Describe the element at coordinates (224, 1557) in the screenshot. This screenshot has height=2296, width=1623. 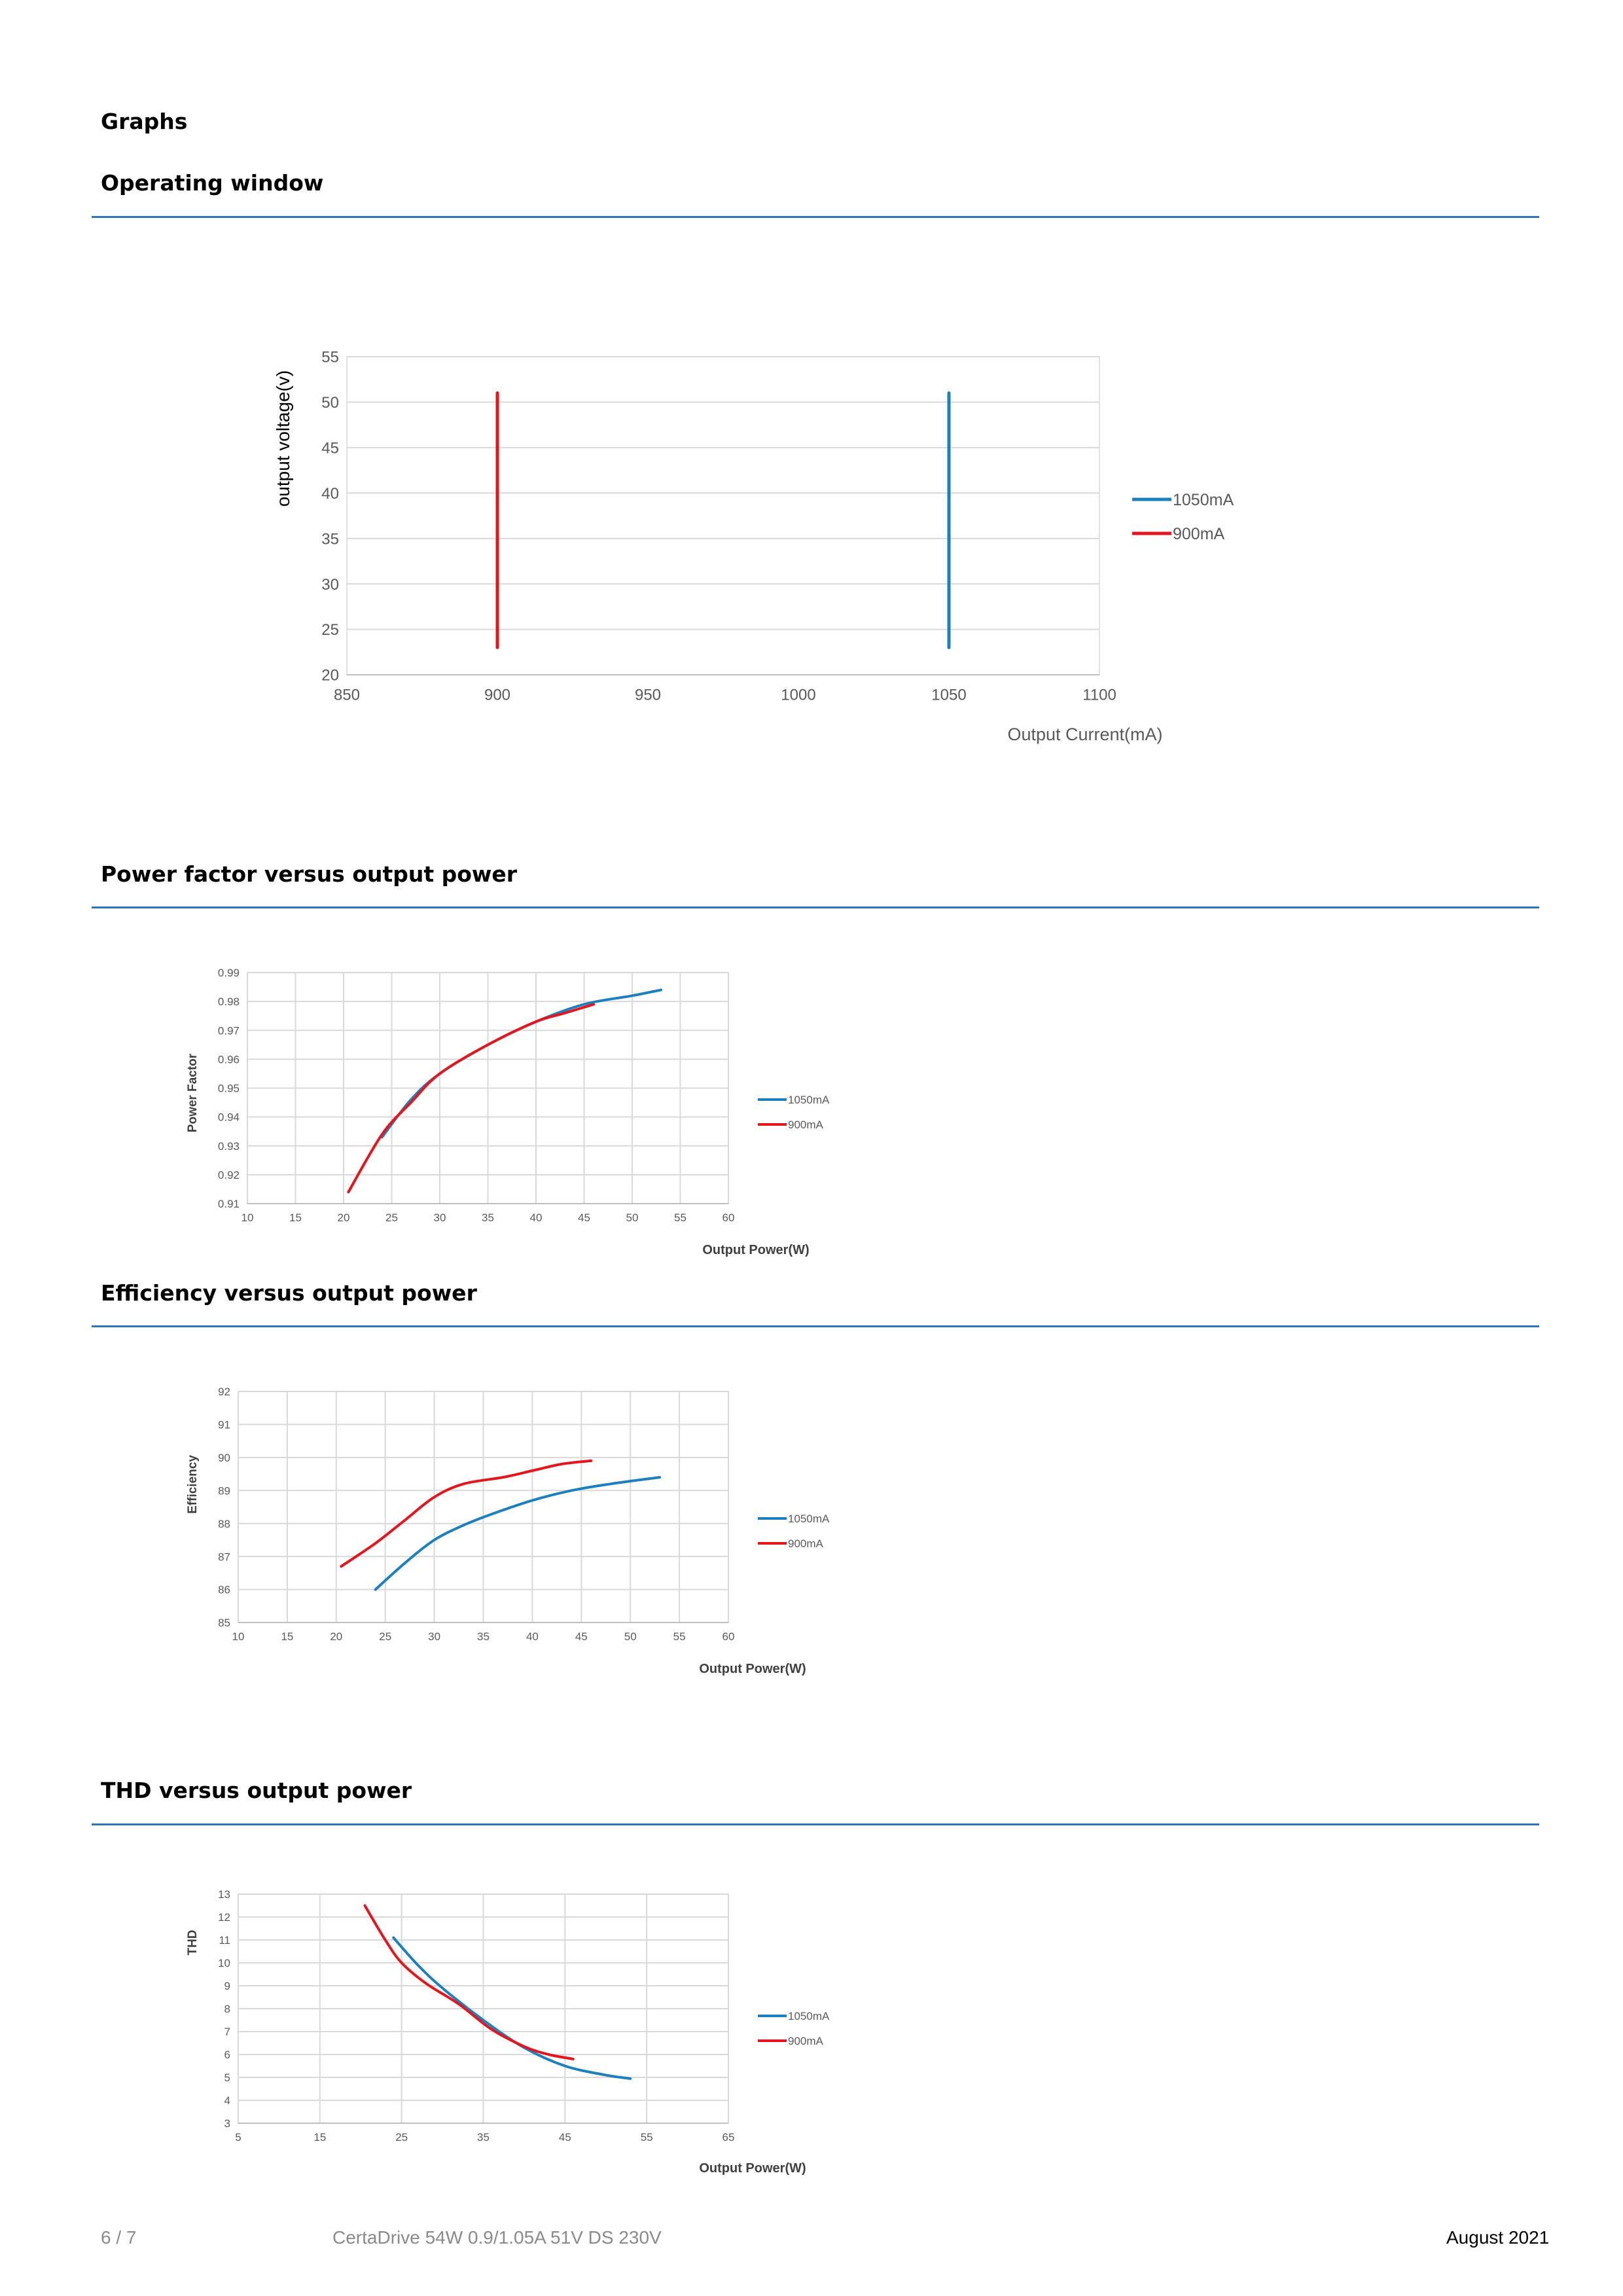
I see `y-tick-label: 87` at that location.